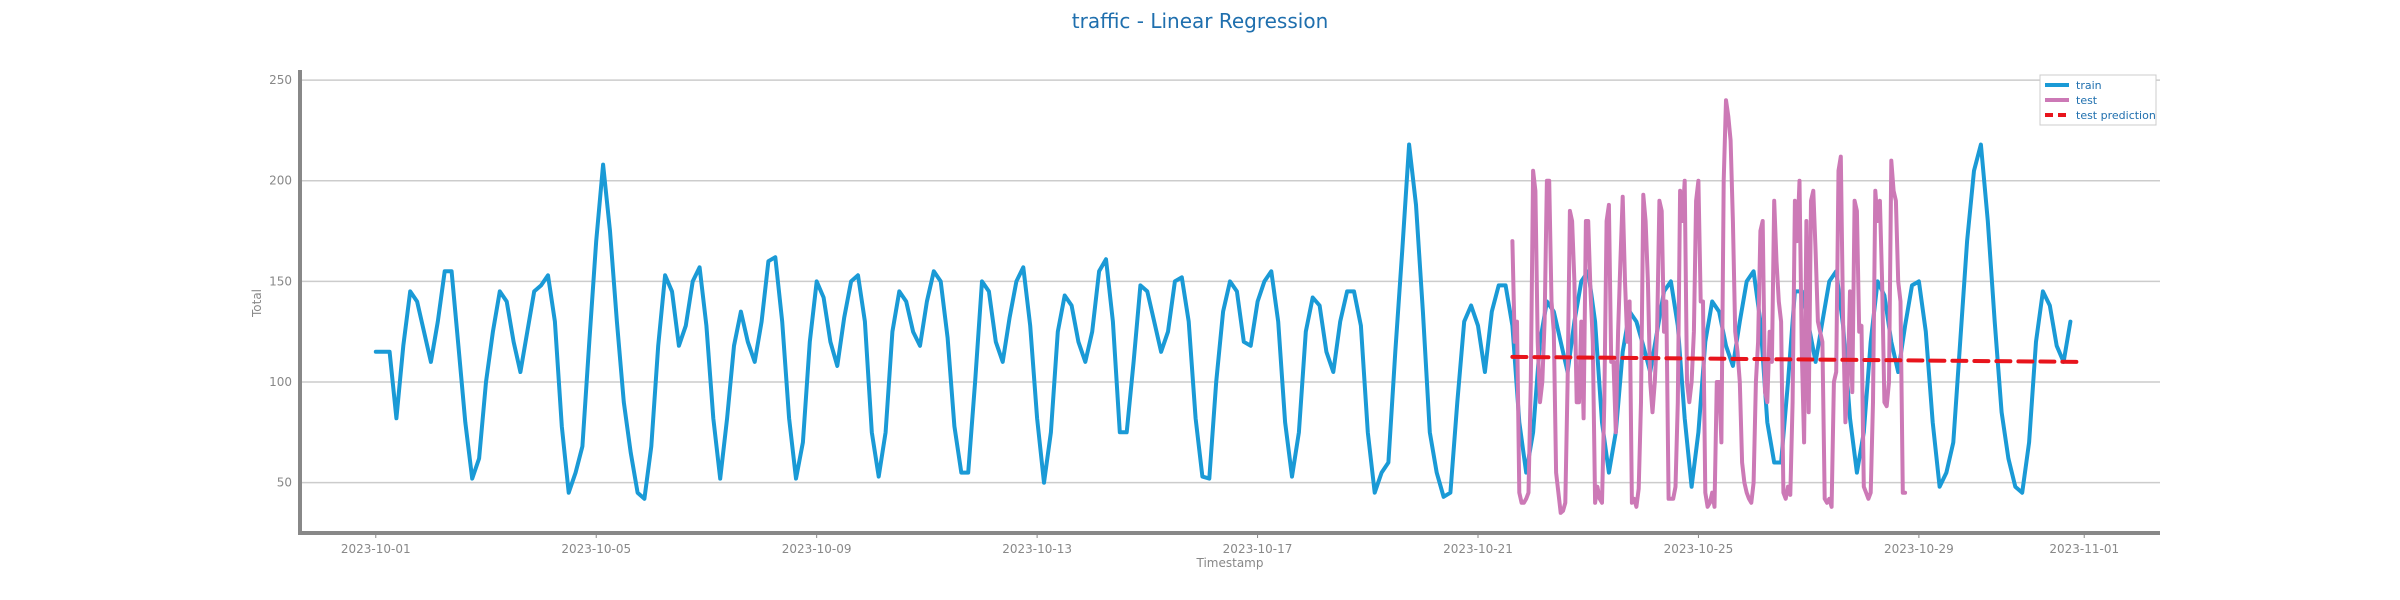 The height and width of the screenshot is (600, 2400). What do you see at coordinates (1230, 563) in the screenshot?
I see `x-axis-label: Timestamp` at bounding box center [1230, 563].